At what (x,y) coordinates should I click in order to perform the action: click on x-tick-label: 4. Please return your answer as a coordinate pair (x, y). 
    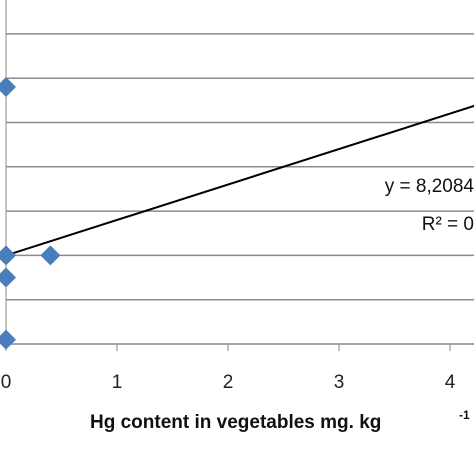
    Looking at the image, I should click on (450, 382).